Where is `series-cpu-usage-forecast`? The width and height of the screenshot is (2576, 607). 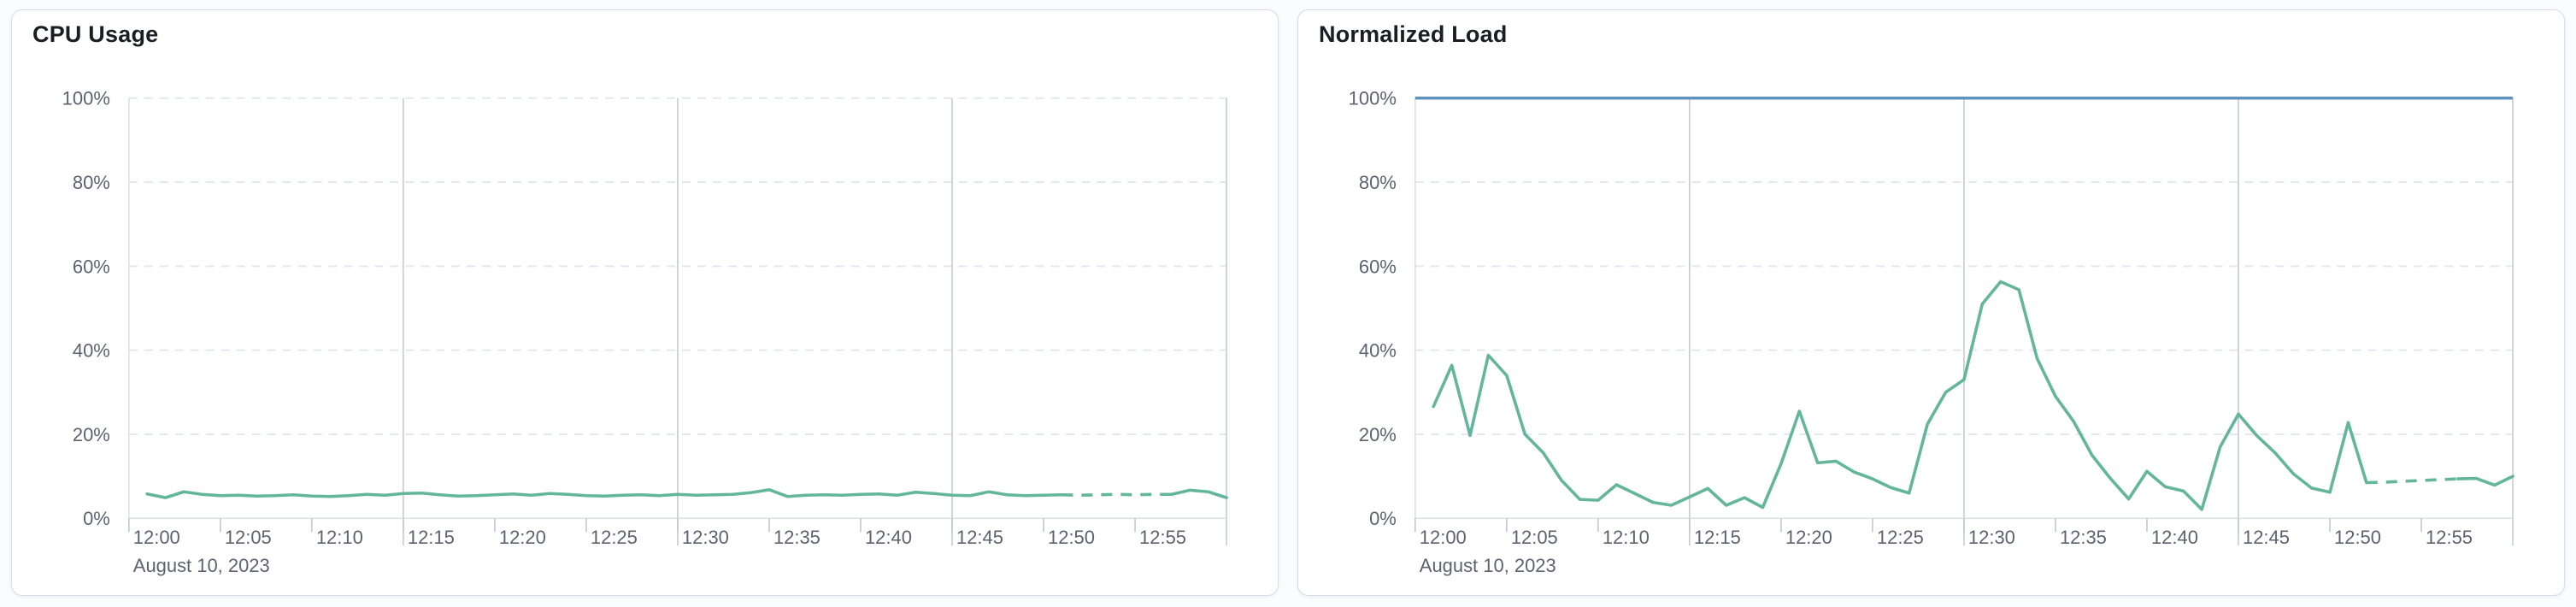
series-cpu-usage-forecast is located at coordinates (1117, 495).